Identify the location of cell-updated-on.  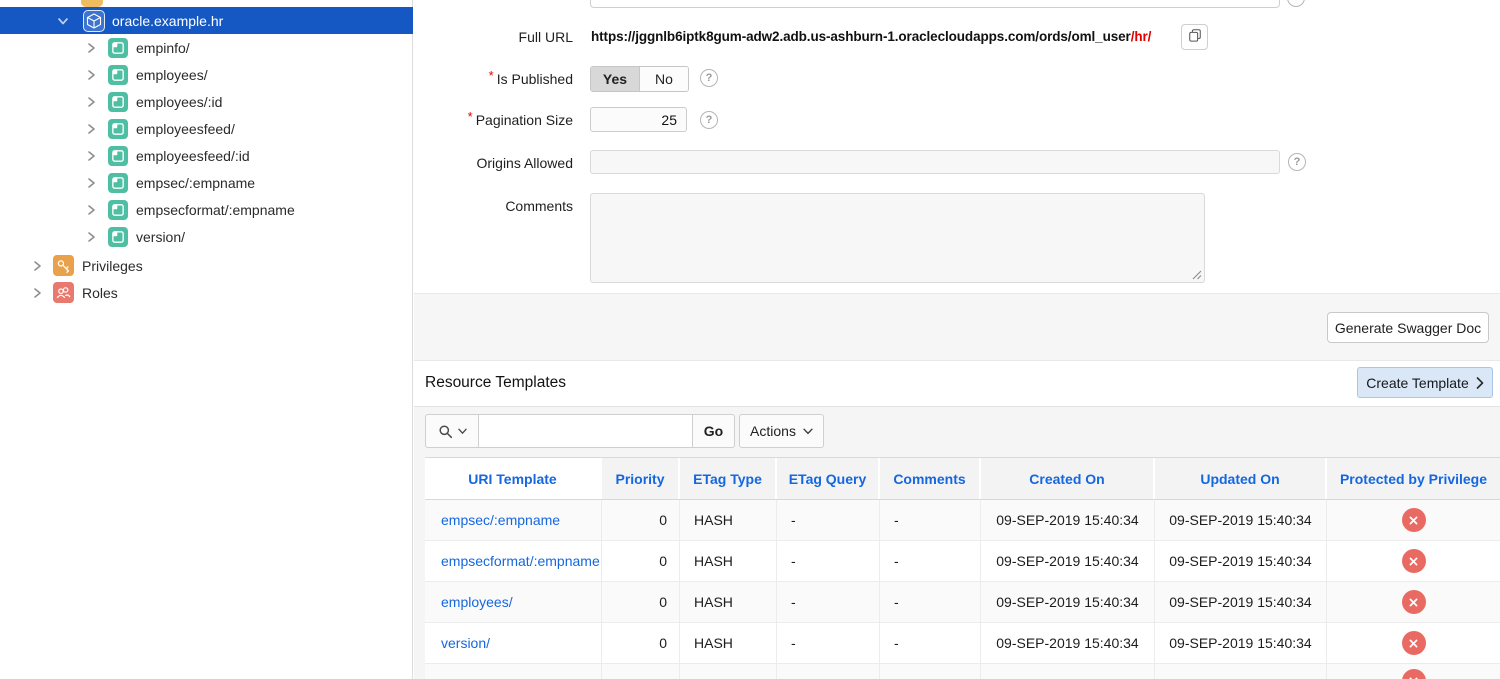
(1241, 671).